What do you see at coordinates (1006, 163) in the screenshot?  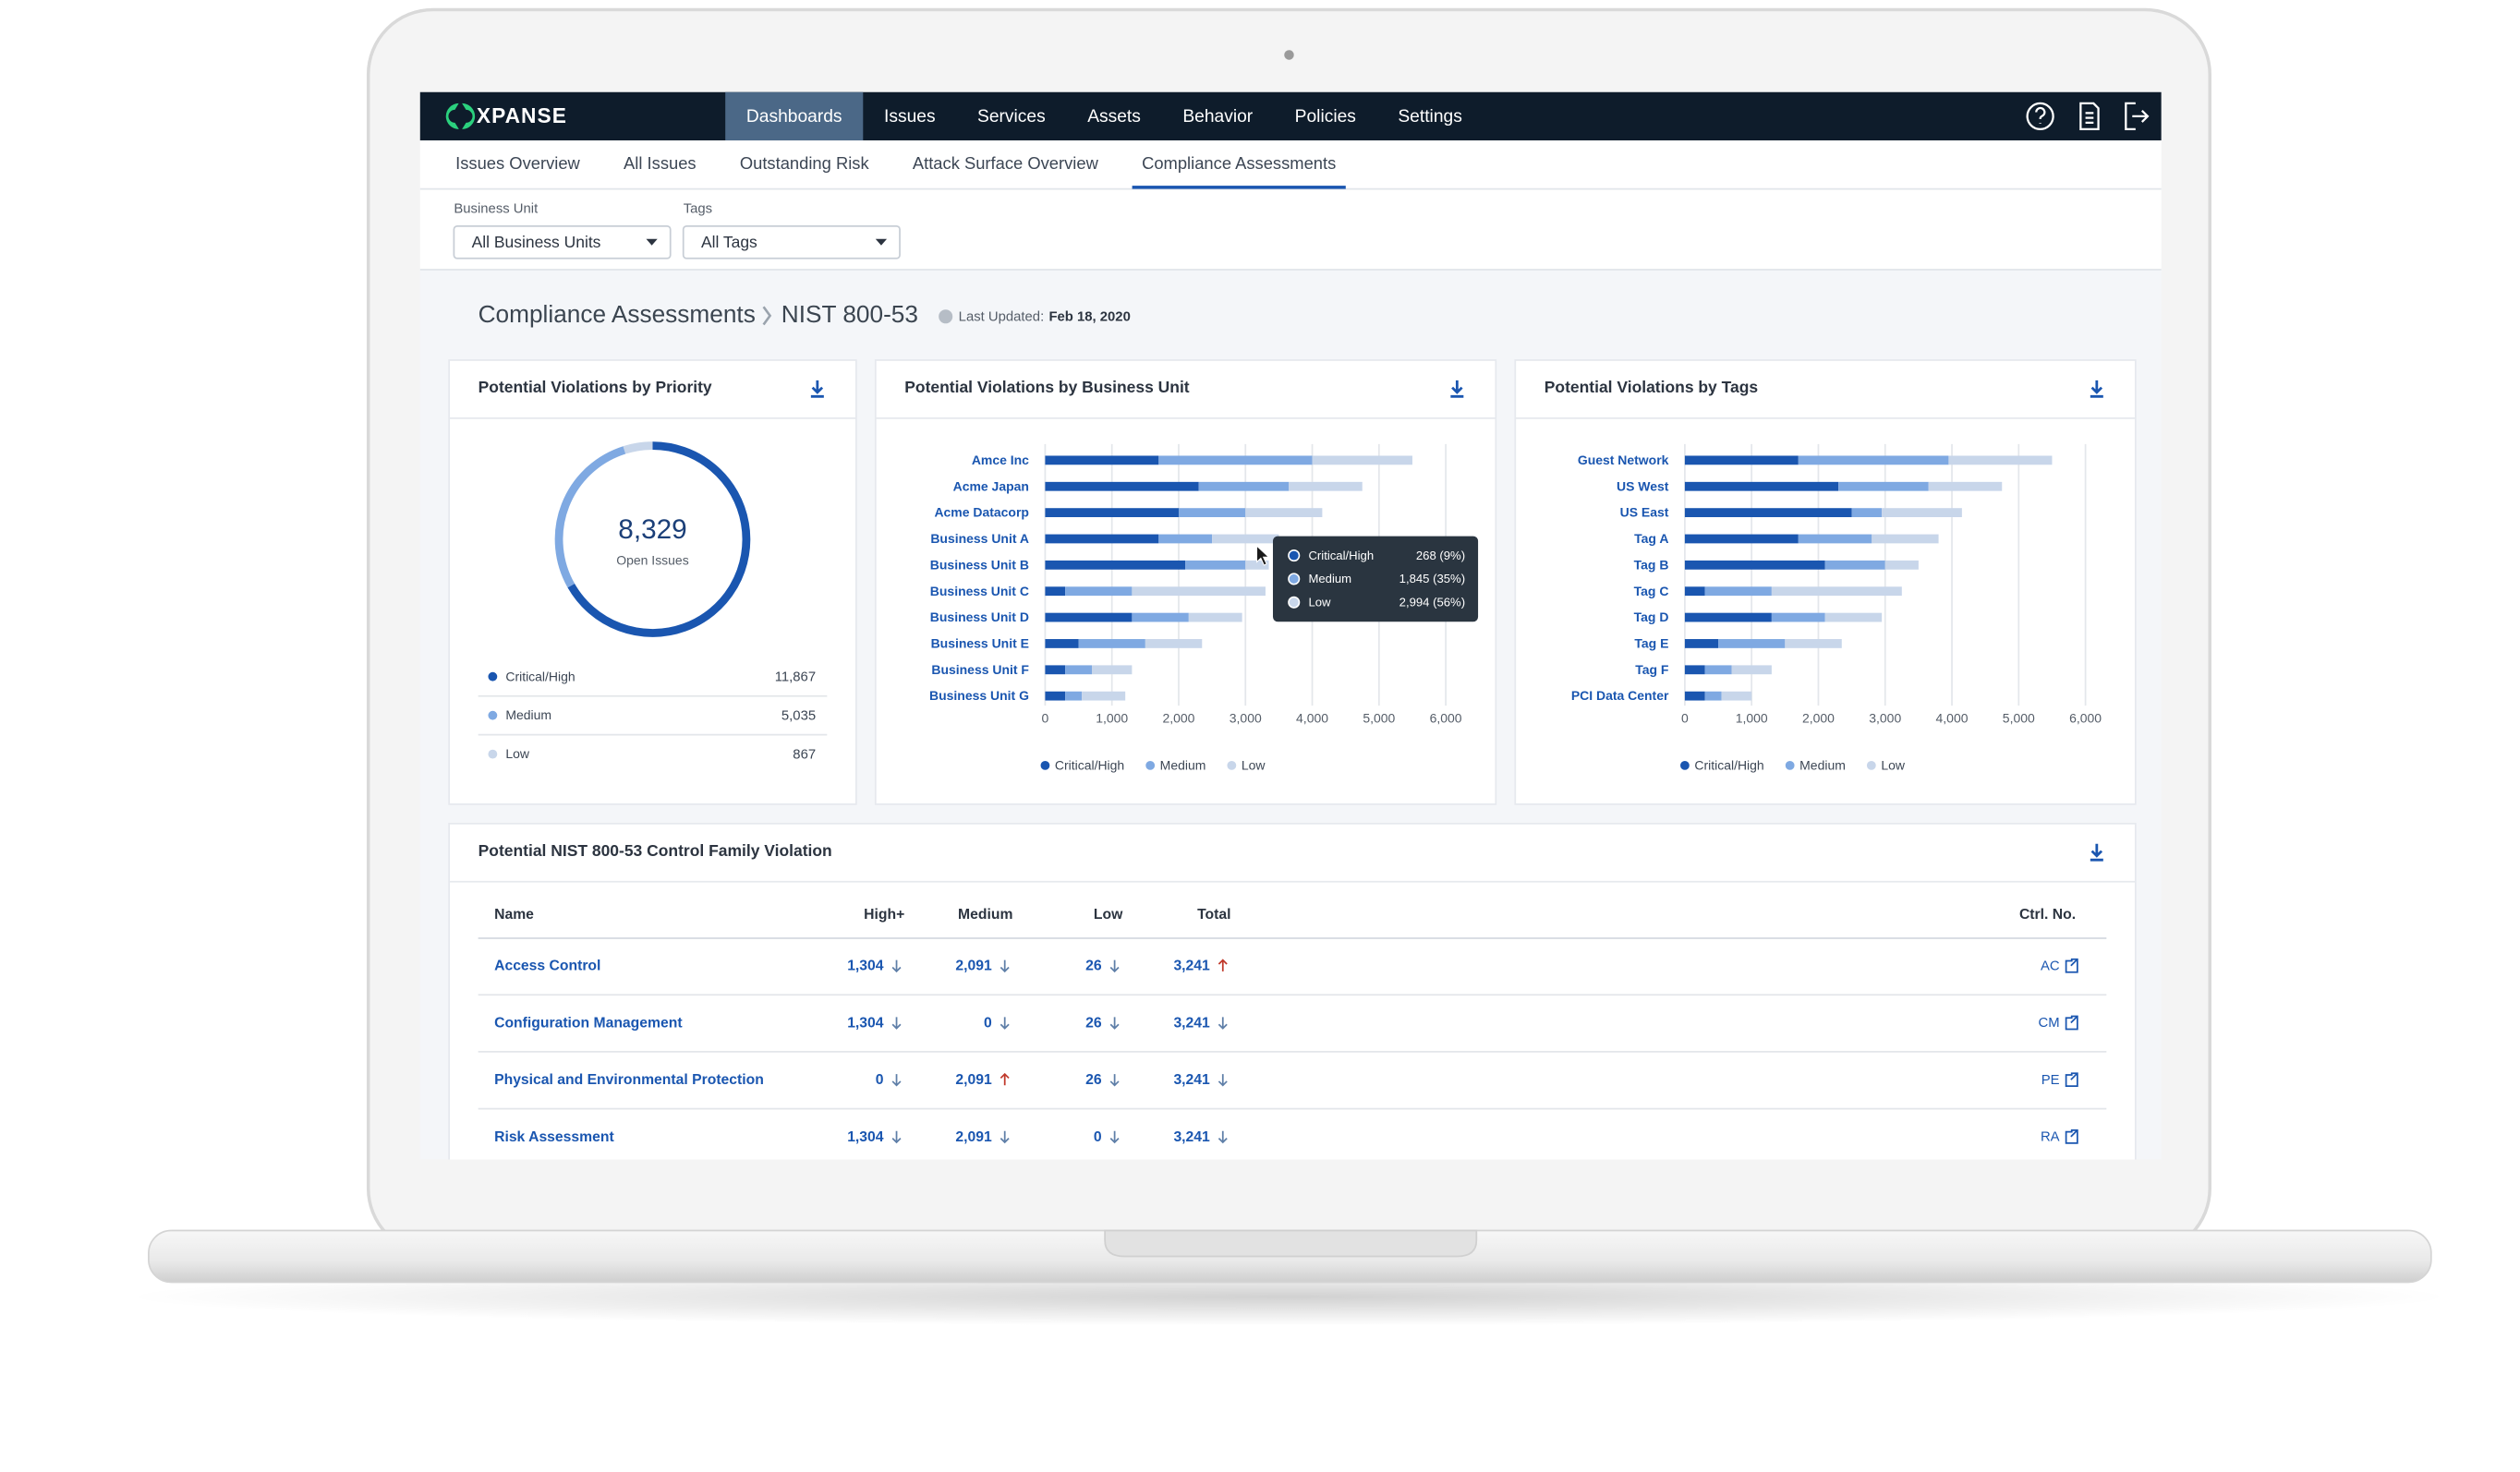 I see `tab: Attack Surface Overview` at bounding box center [1006, 163].